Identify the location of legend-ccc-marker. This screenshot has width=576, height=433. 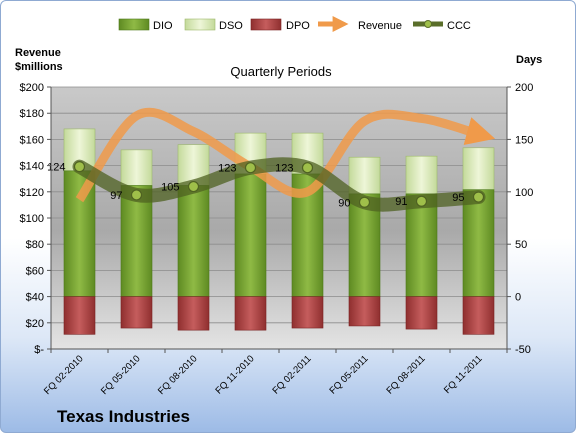
(428, 24).